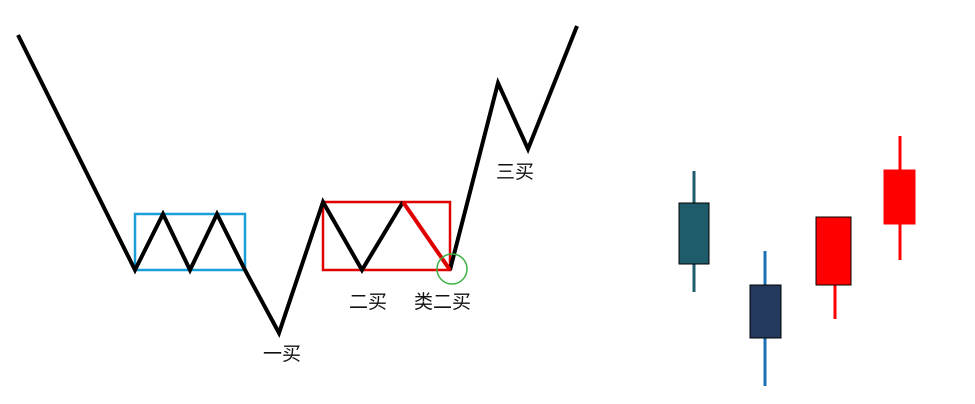  I want to click on candle-dark-navy, so click(765, 318).